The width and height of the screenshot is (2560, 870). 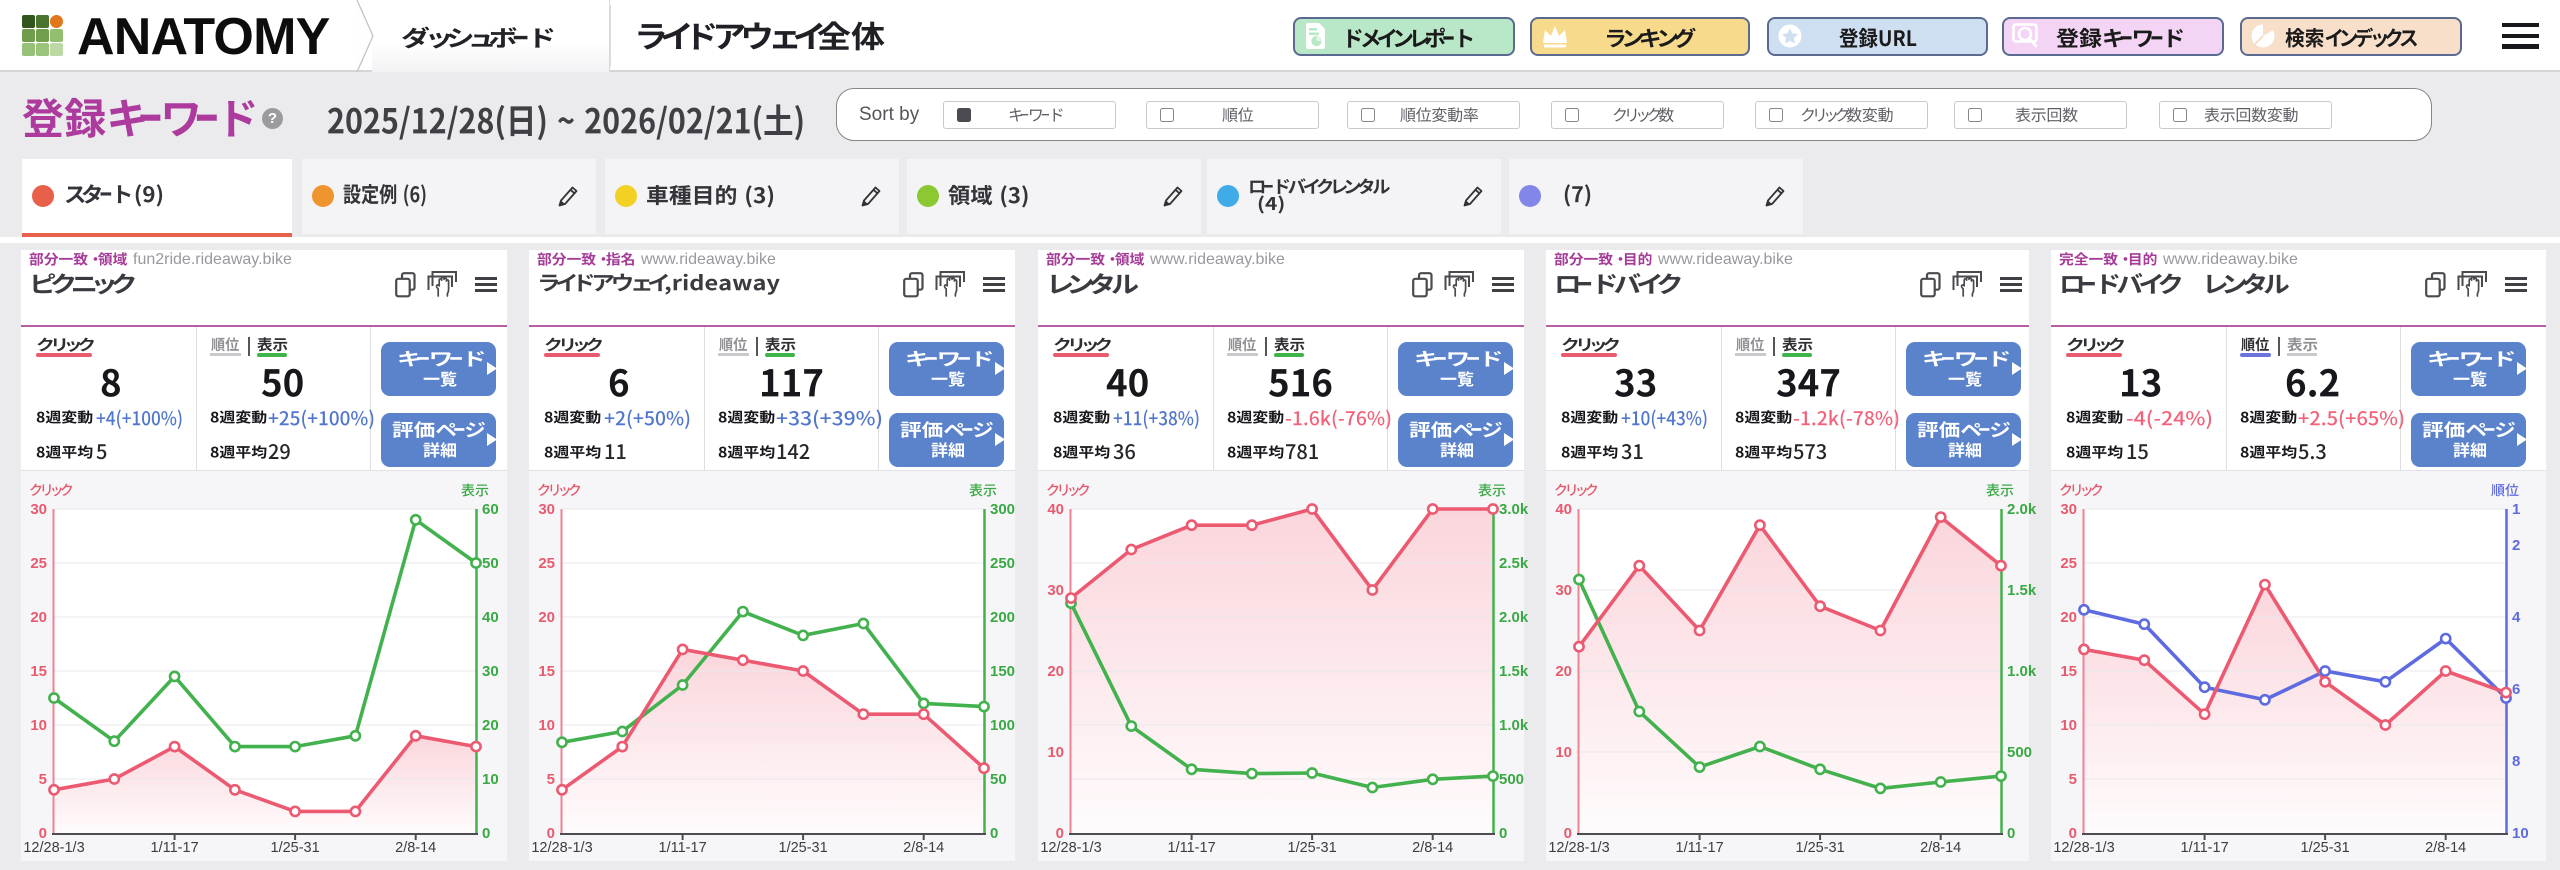 I want to click on svg-text: 8, so click(x=2516, y=761).